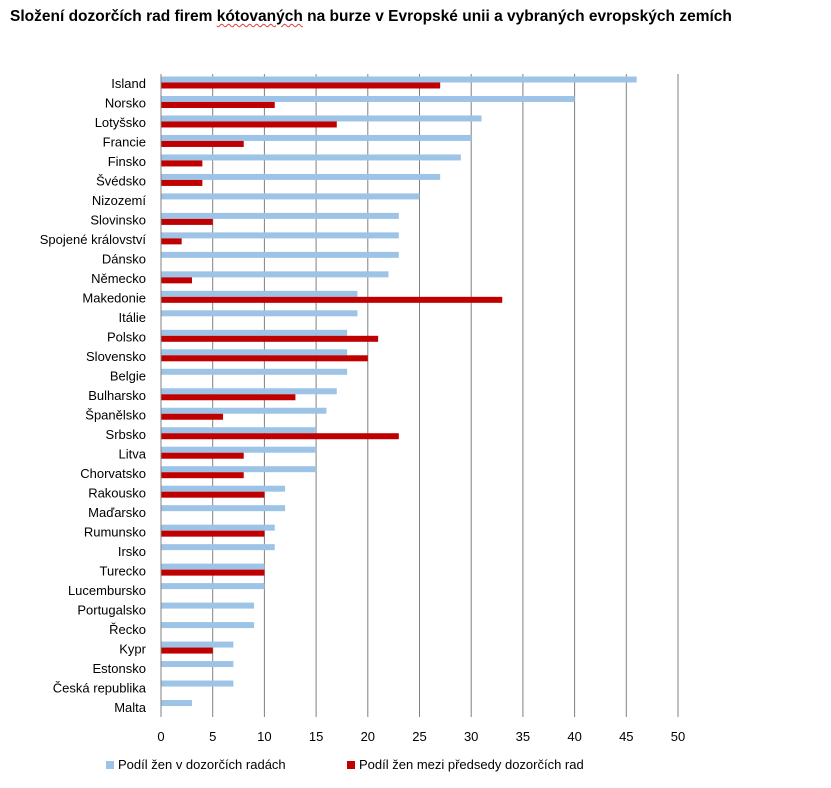 The width and height of the screenshot is (831, 788). I want to click on legend-label-series-2: Podíl žen mezi předsedy dozorčích rad, so click(471, 764).